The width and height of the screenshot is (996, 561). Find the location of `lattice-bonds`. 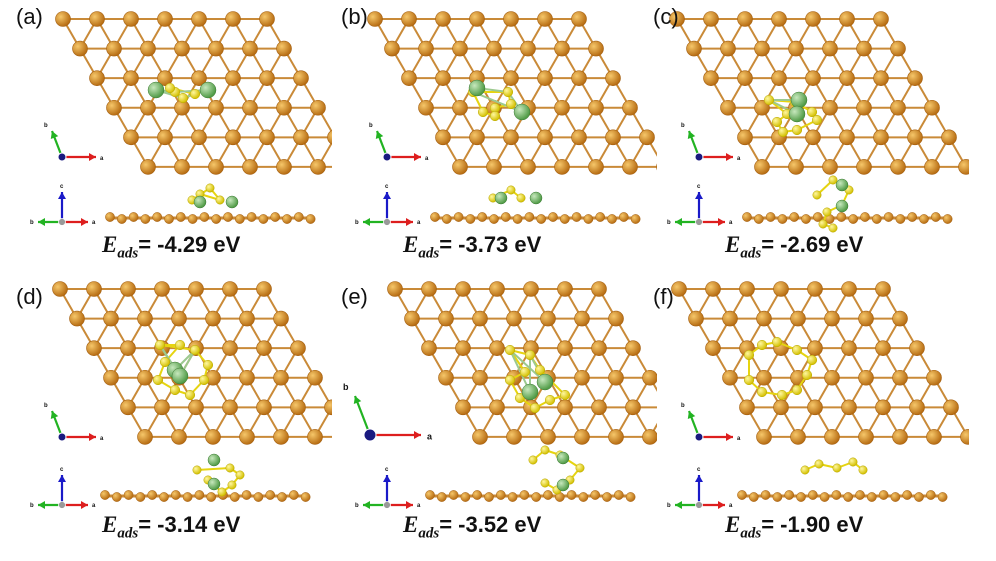

lattice-bonds is located at coordinates (821, 93).